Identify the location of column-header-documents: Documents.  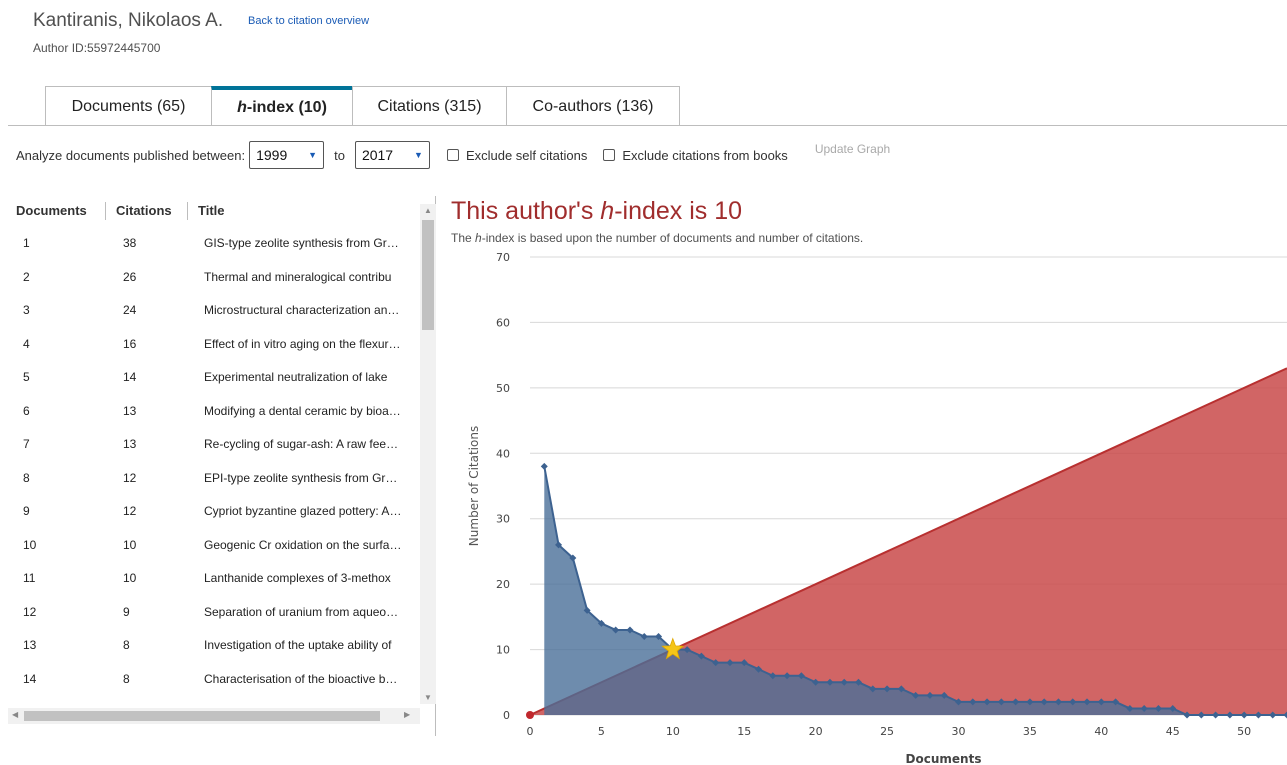
(51, 210).